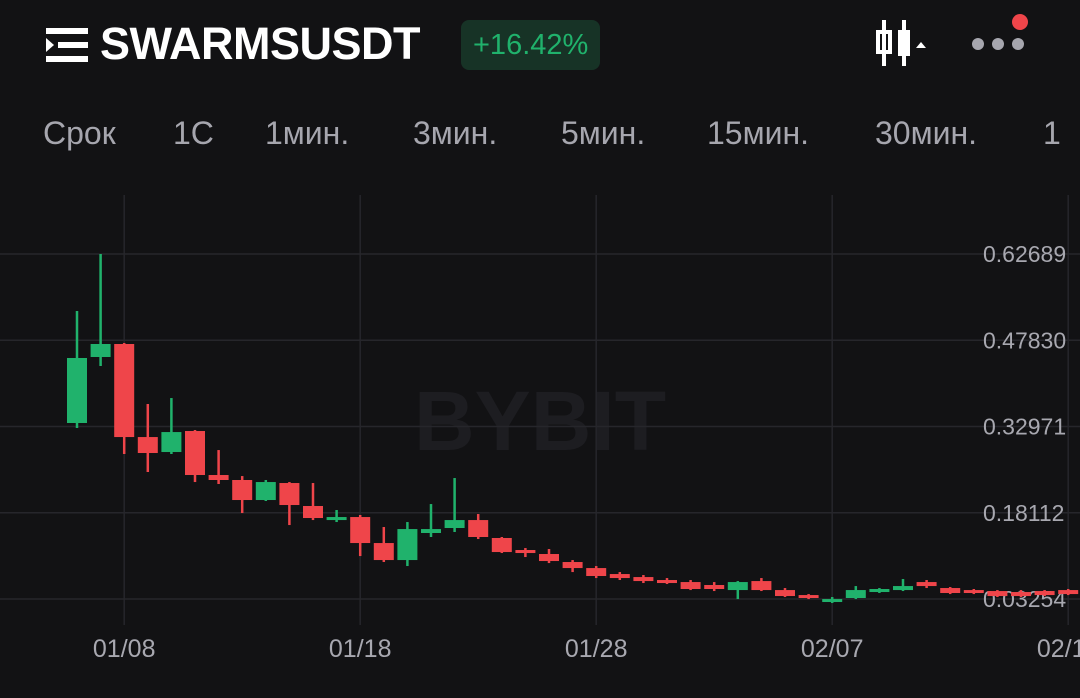 The height and width of the screenshot is (698, 1080). What do you see at coordinates (360, 649) in the screenshot?
I see `x-tick-label: 01/18` at bounding box center [360, 649].